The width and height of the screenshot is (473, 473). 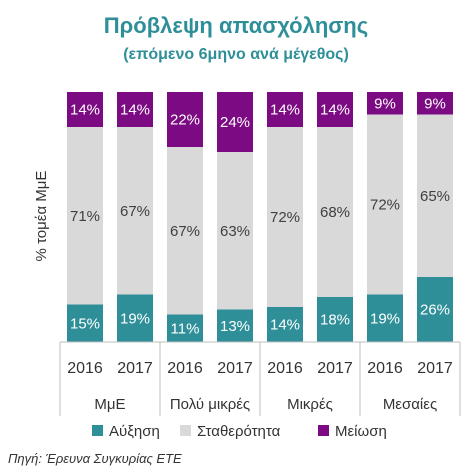 I want to click on group-label: Πολύ μικρές, so click(x=210, y=404).